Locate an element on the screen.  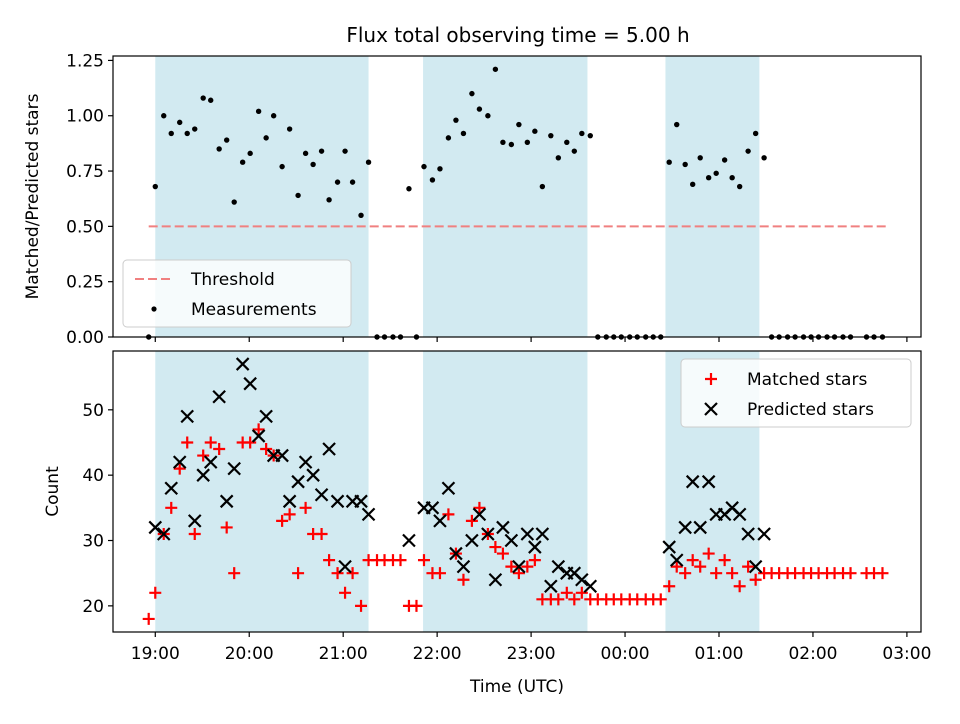
y-tick-label: 1.00 is located at coordinates (85, 117).